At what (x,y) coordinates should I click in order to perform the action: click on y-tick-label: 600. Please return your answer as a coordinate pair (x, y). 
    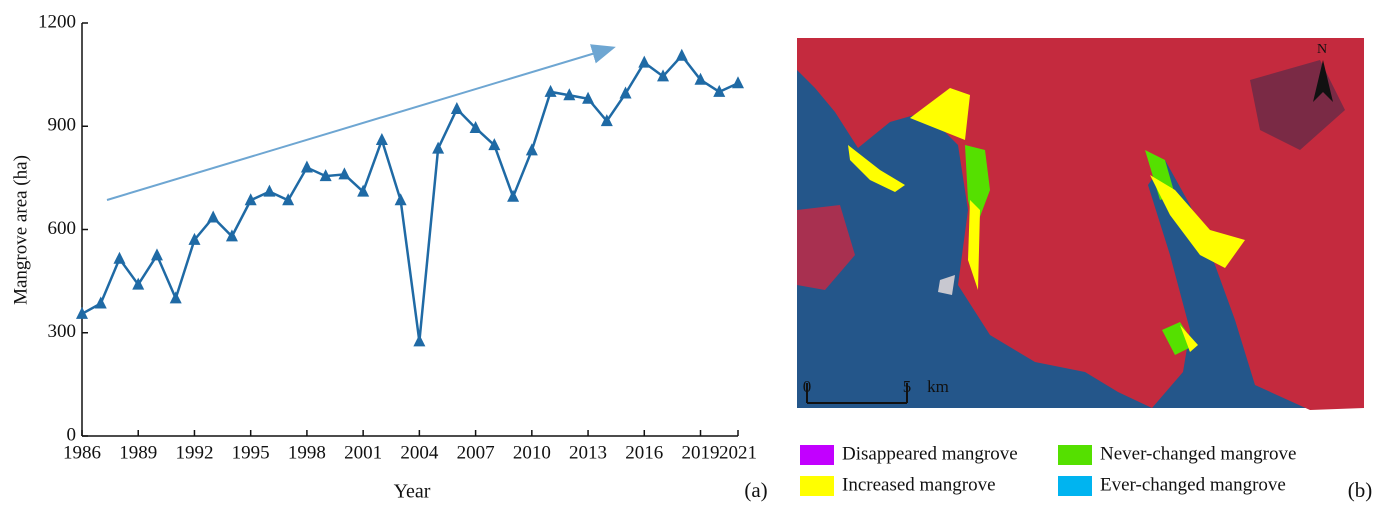
    Looking at the image, I should click on (62, 228).